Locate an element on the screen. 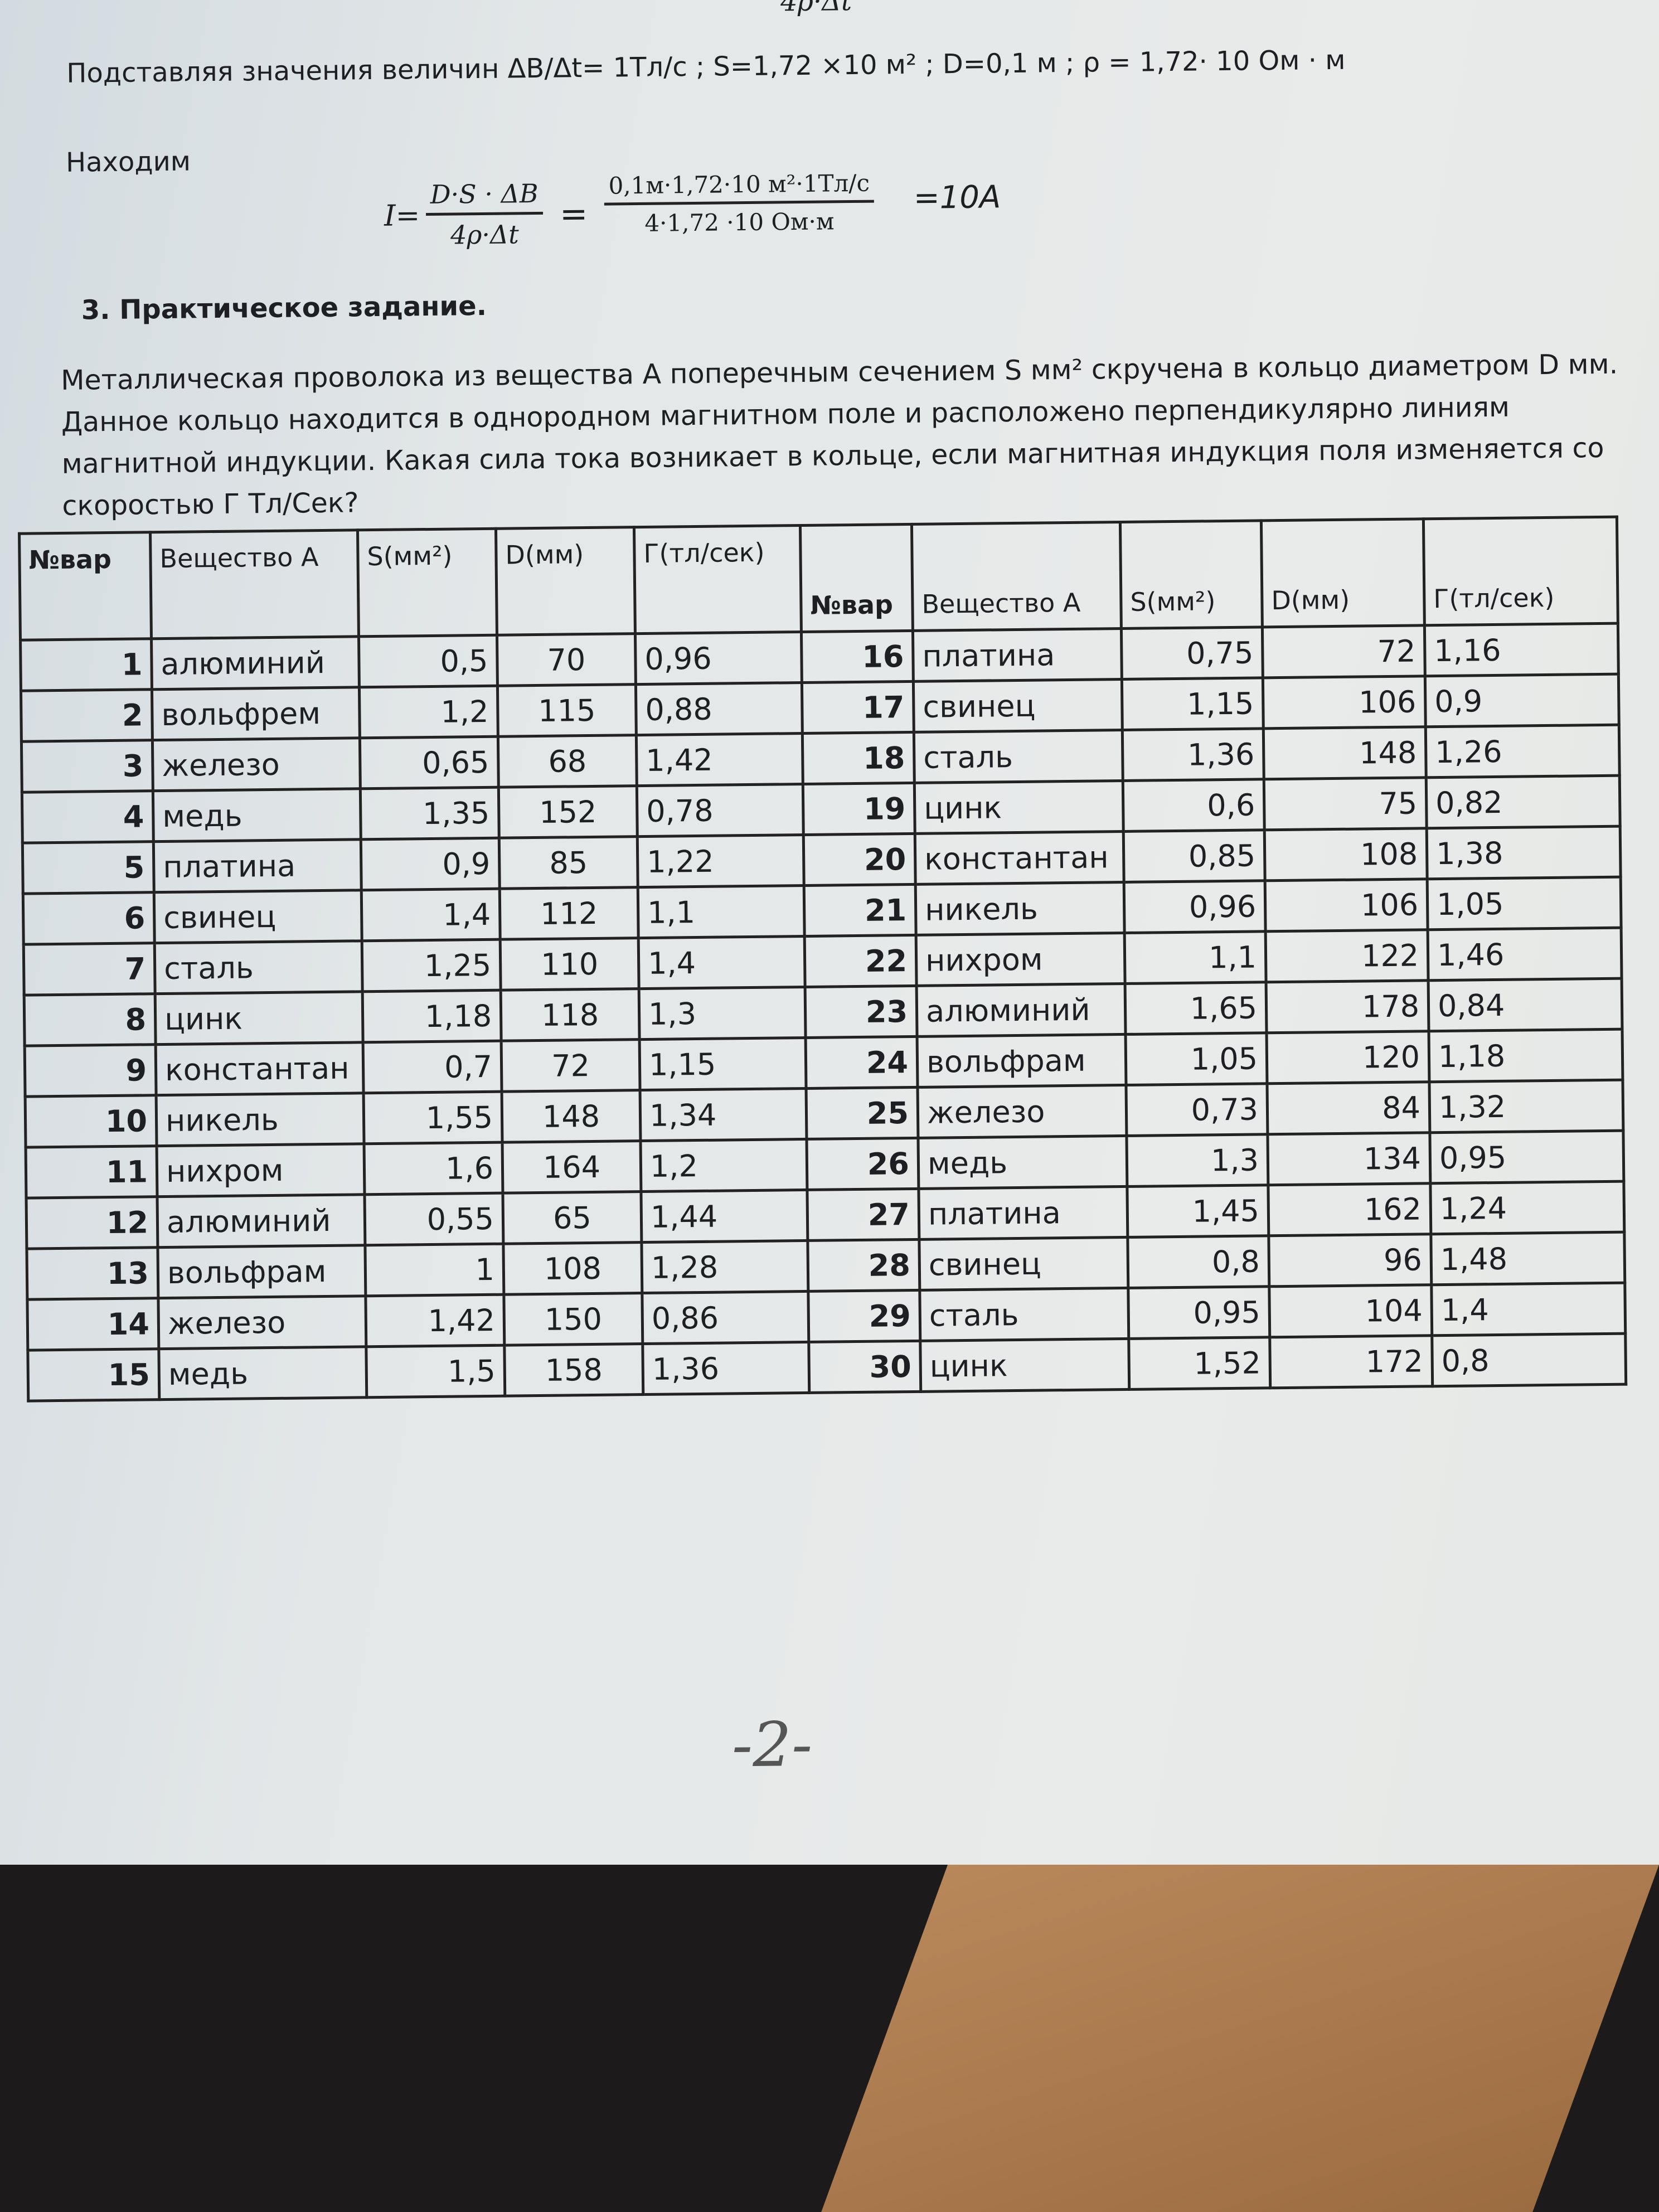 This screenshot has height=2212, width=1659. cell-variant: 9 is located at coordinates (91, 1070).